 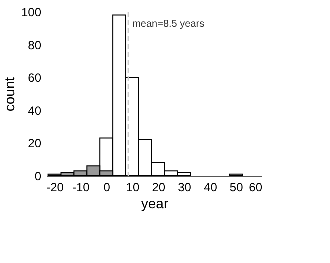 I want to click on x-tick-label: 20, so click(x=159, y=187).